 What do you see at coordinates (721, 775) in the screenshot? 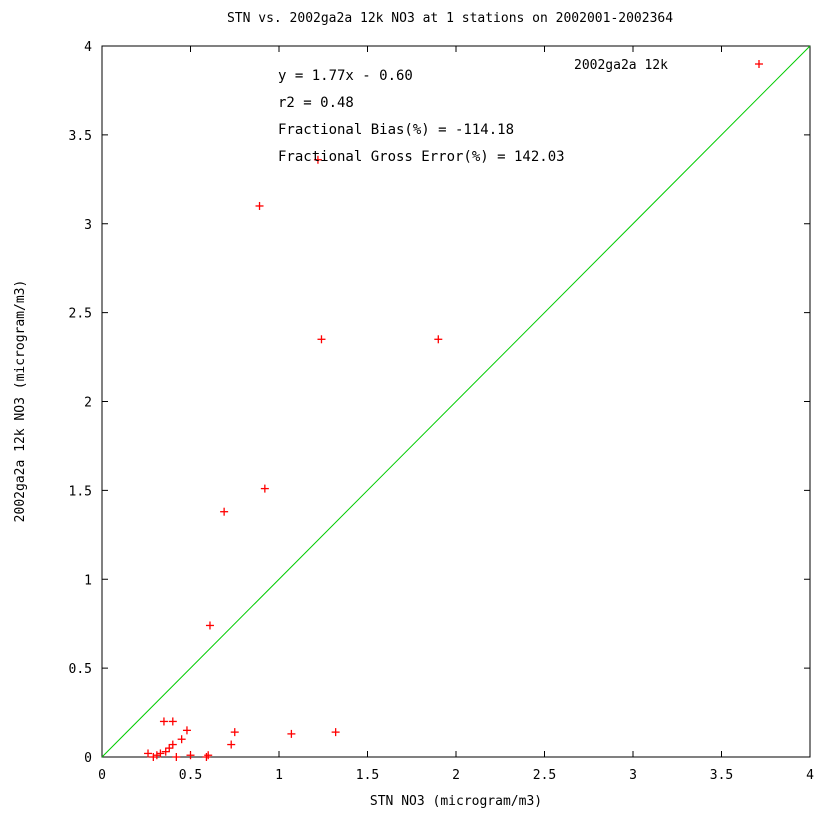
I see `x-tick-label: 3.5` at bounding box center [721, 775].